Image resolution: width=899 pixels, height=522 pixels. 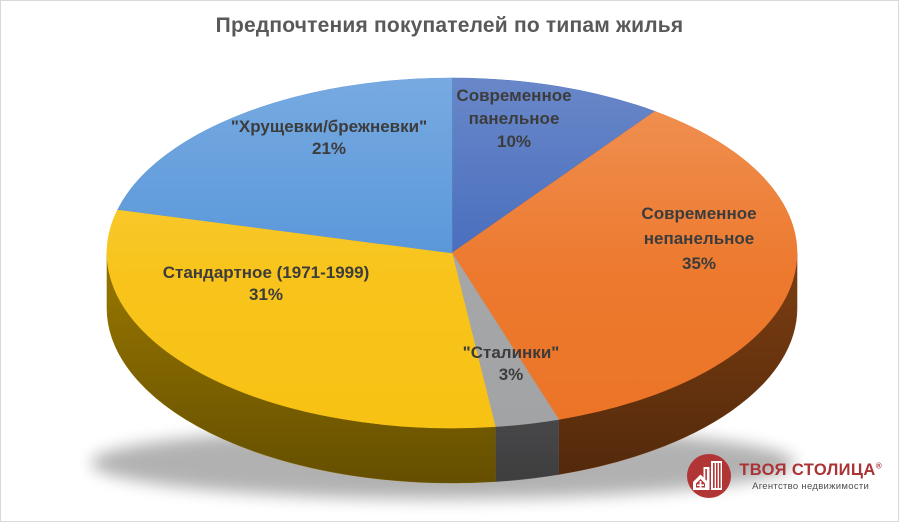 I want to click on logo-name: ТВОЯ СТОЛИЦА®, so click(x=810, y=469).